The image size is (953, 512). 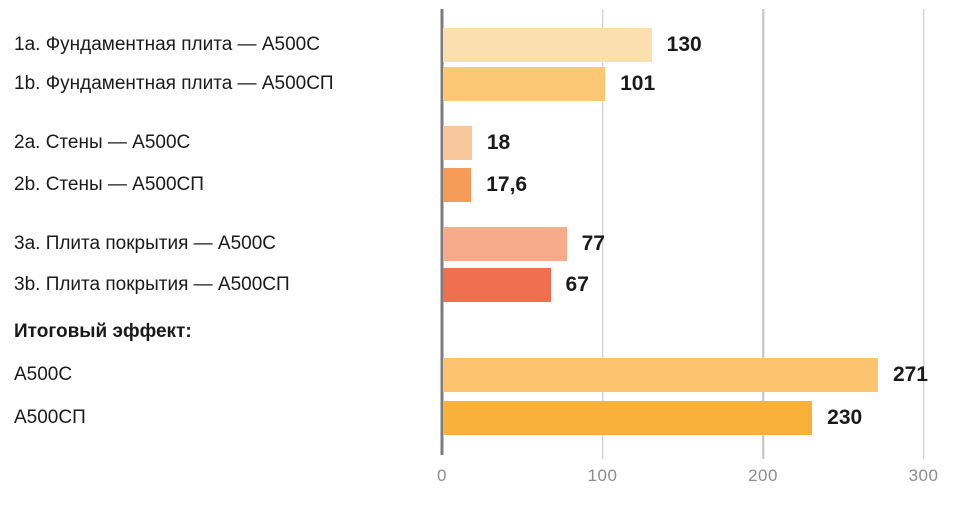 I want to click on value-label: 67, so click(x=577, y=284).